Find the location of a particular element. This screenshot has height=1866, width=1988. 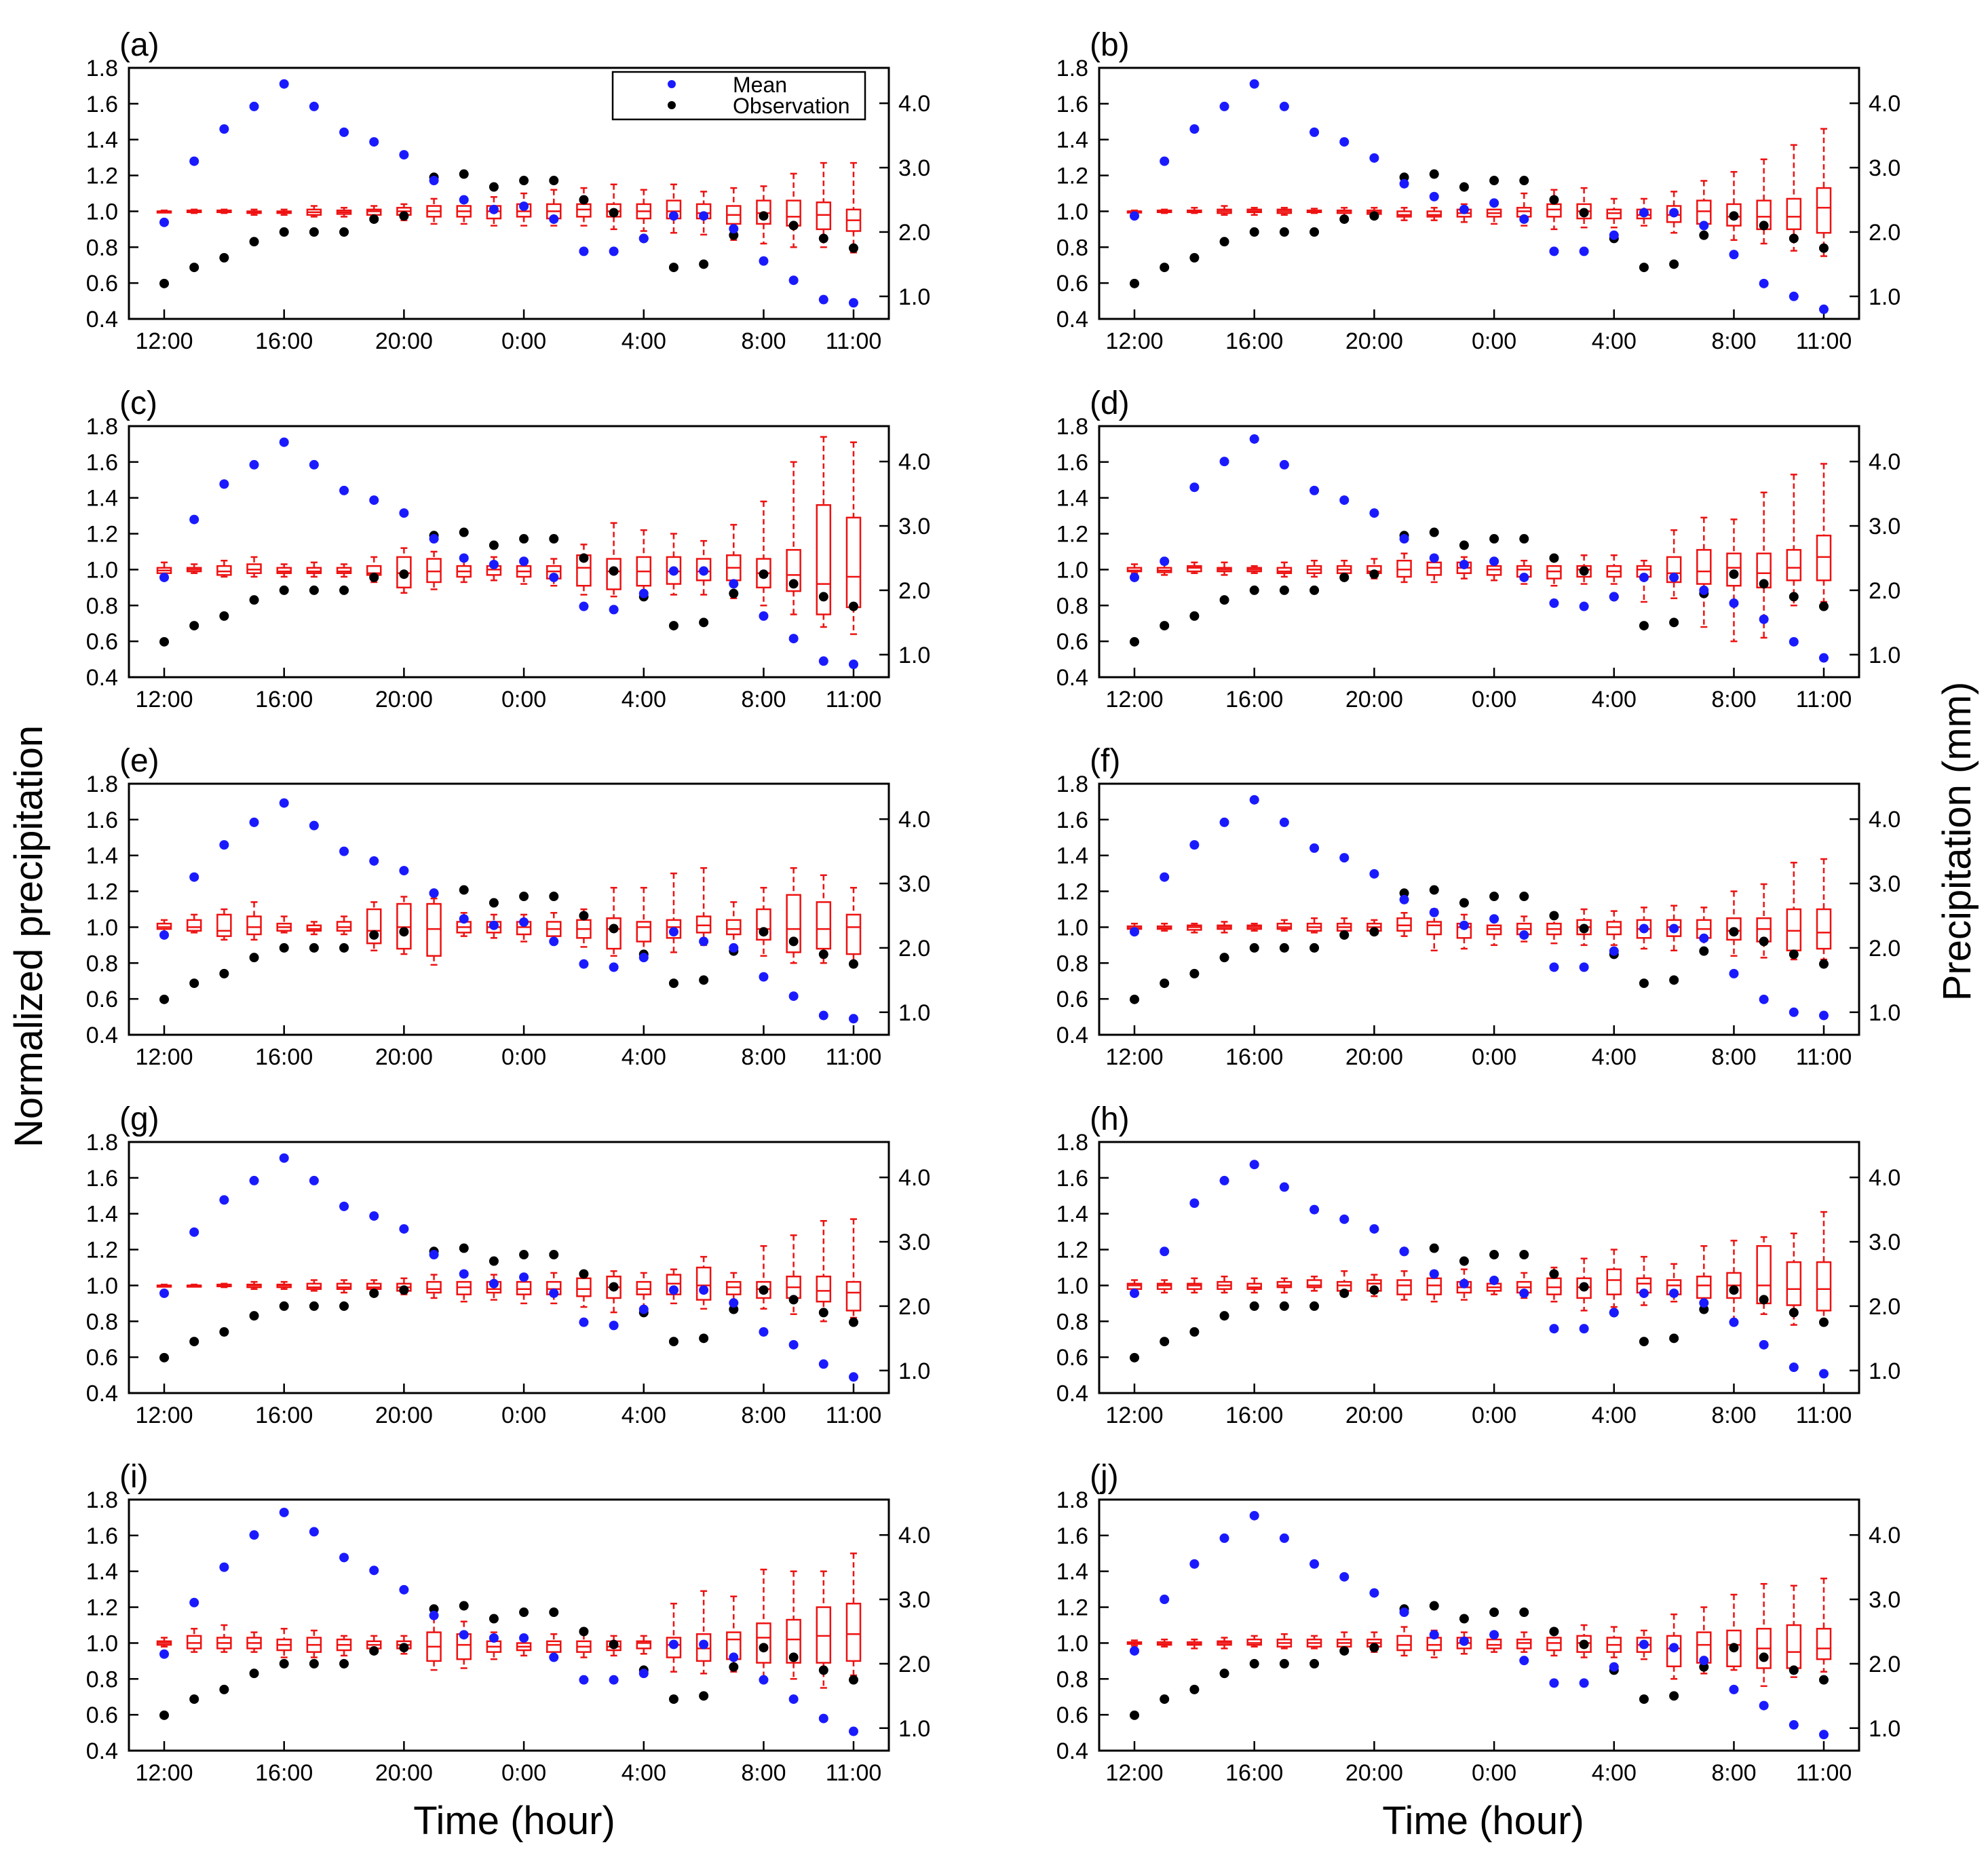

legend-box is located at coordinates (738, 96).